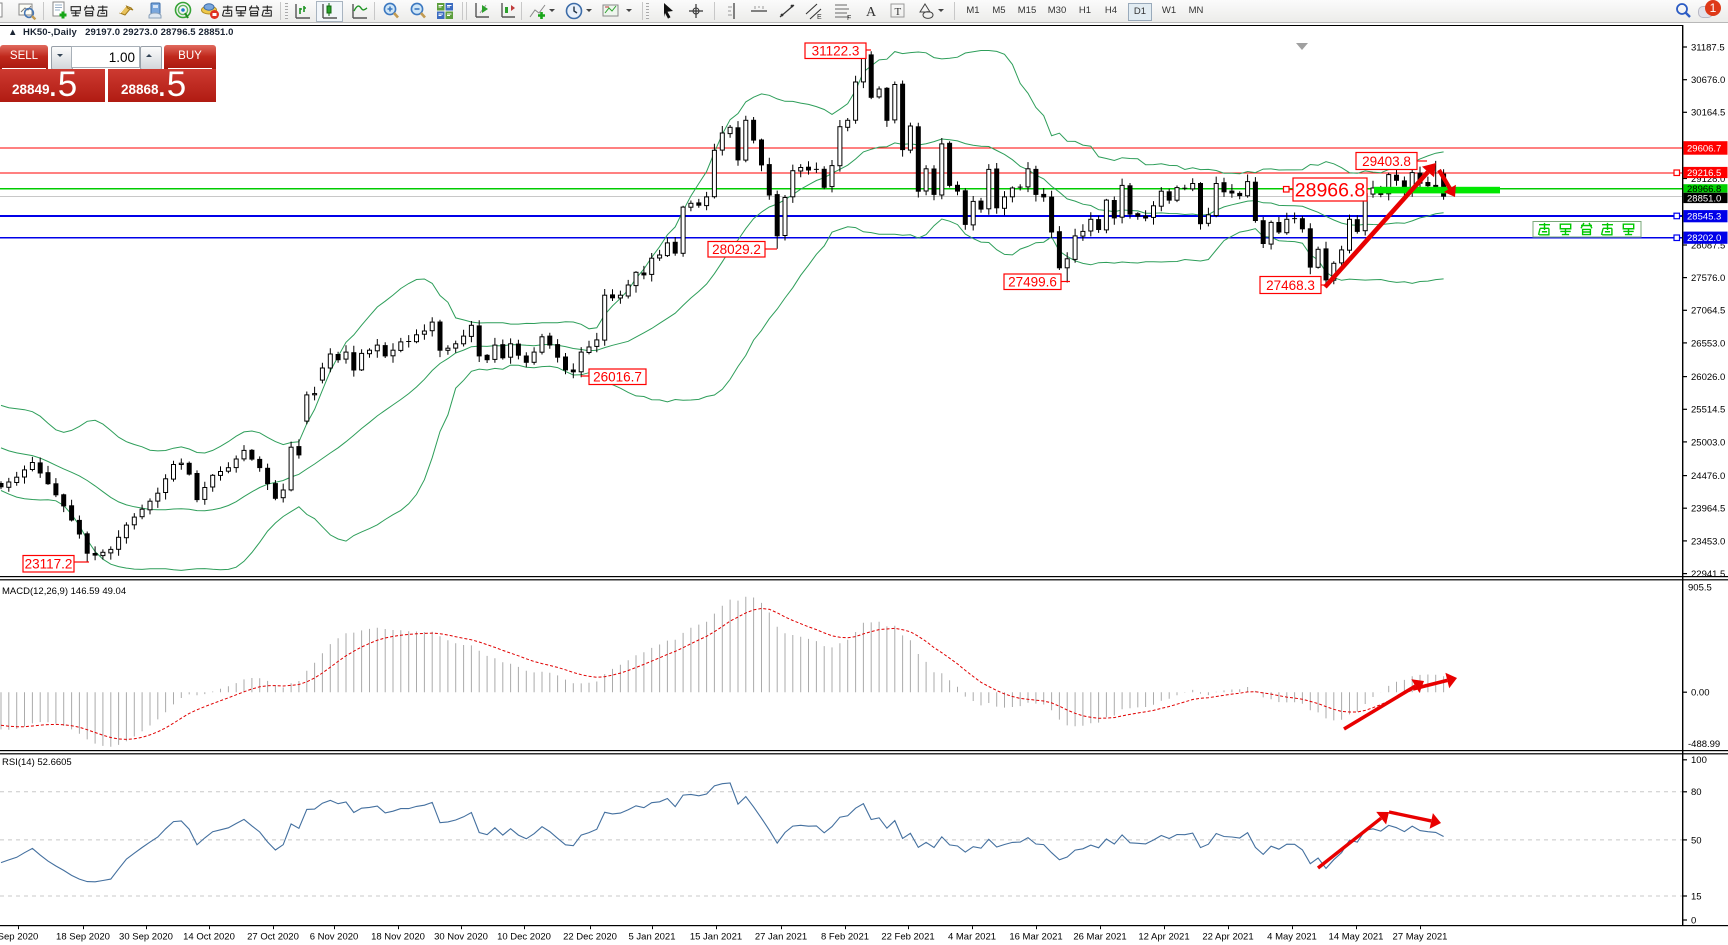  Describe the element at coordinates (1290, 285) in the screenshot. I see `svg-text: 27468.3` at that location.